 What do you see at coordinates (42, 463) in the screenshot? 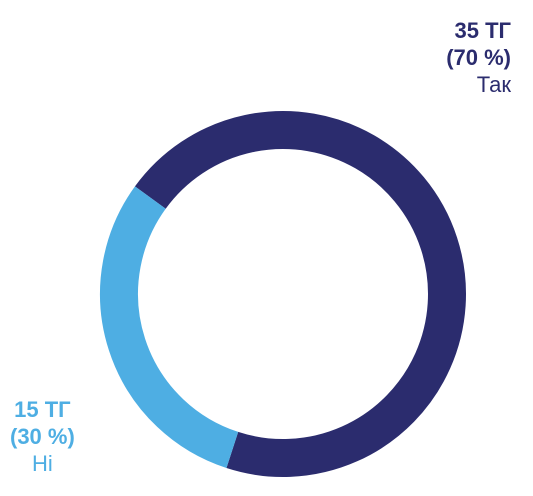
I see `slice-name-ni: Ні` at bounding box center [42, 463].